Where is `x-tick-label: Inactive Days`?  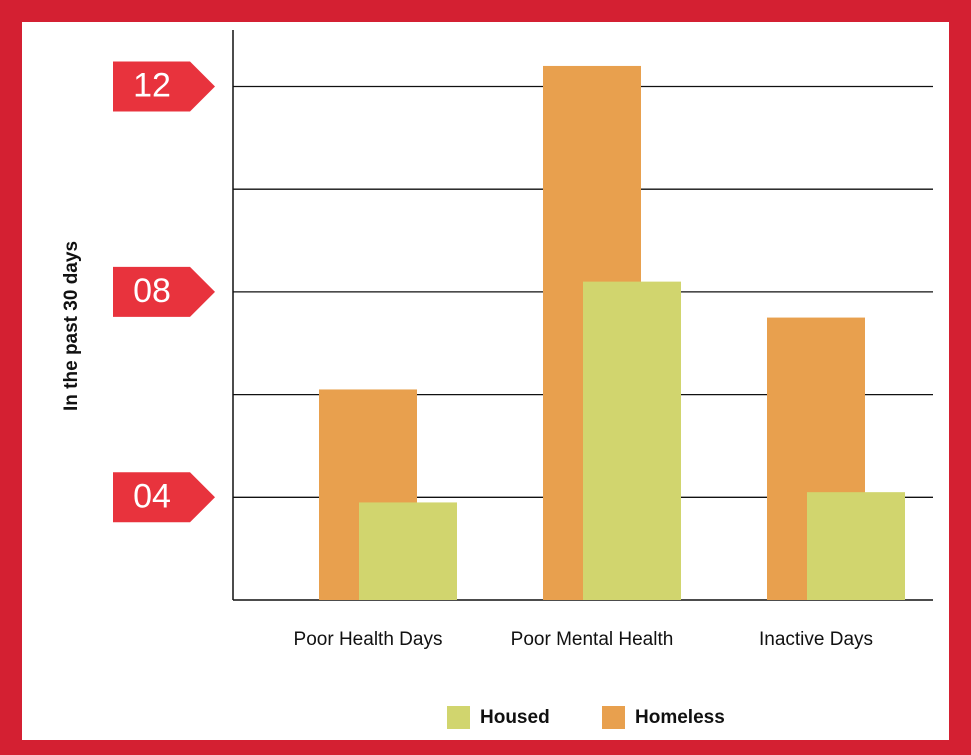 x-tick-label: Inactive Days is located at coordinates (816, 639).